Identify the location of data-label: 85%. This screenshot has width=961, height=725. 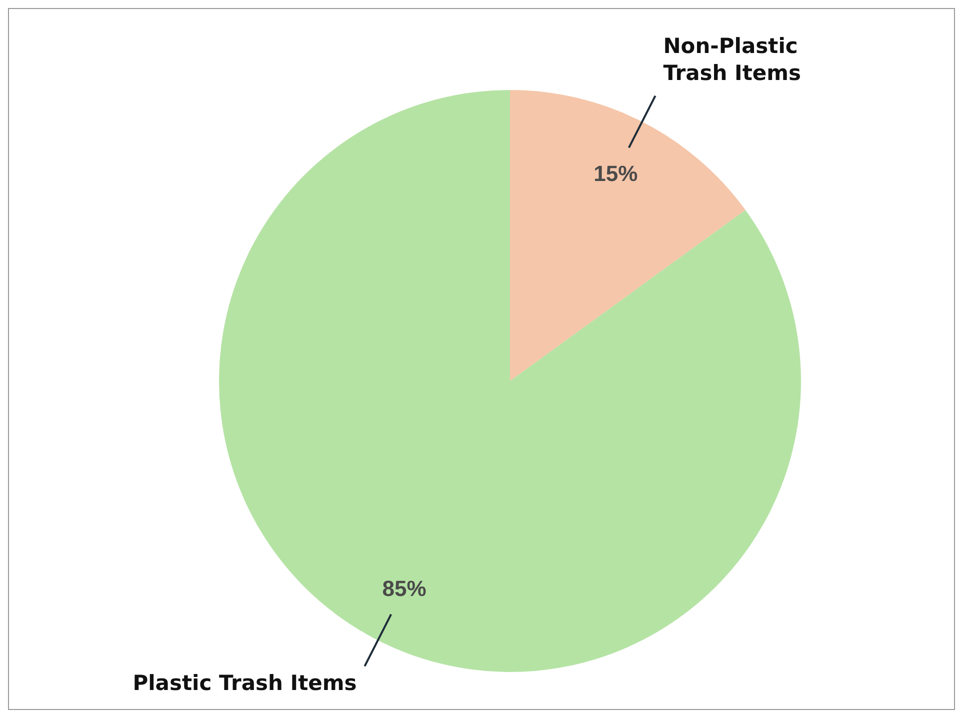
(404, 588).